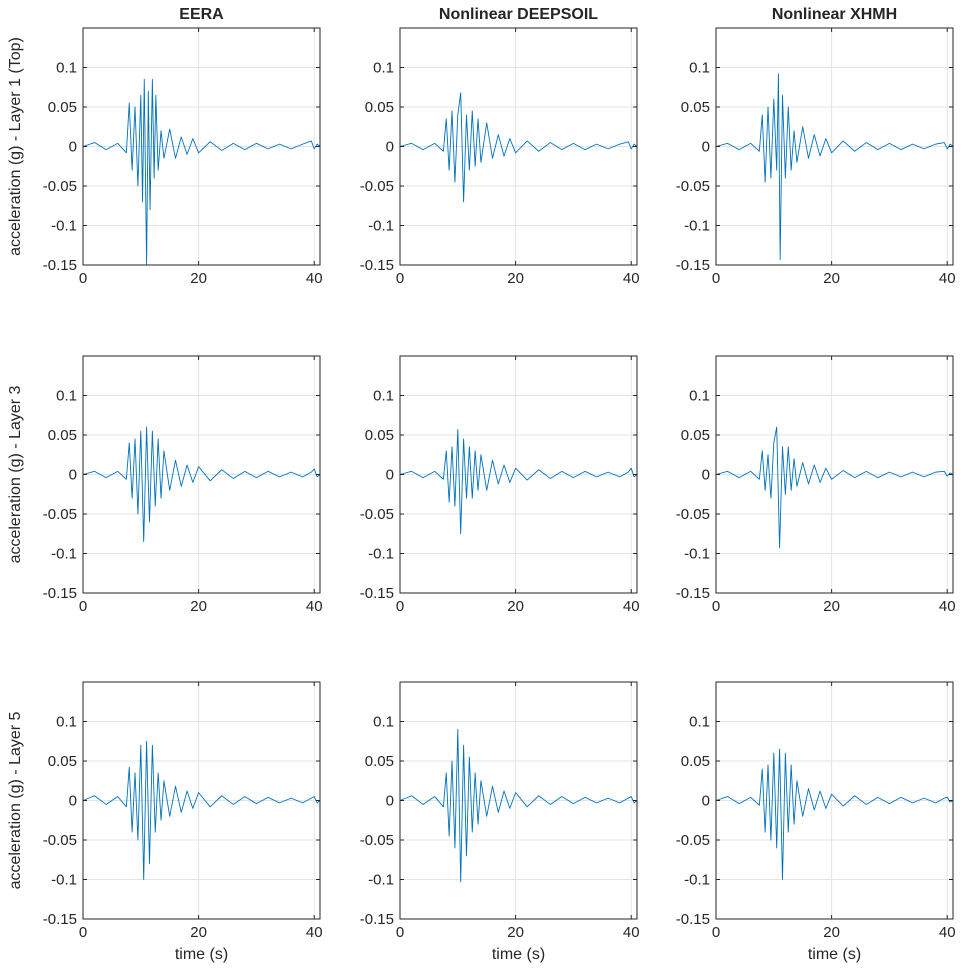 This screenshot has width=965, height=977. Describe the element at coordinates (15, 474) in the screenshot. I see `y-axis-label: acceleration (g) - Layer 3` at that location.